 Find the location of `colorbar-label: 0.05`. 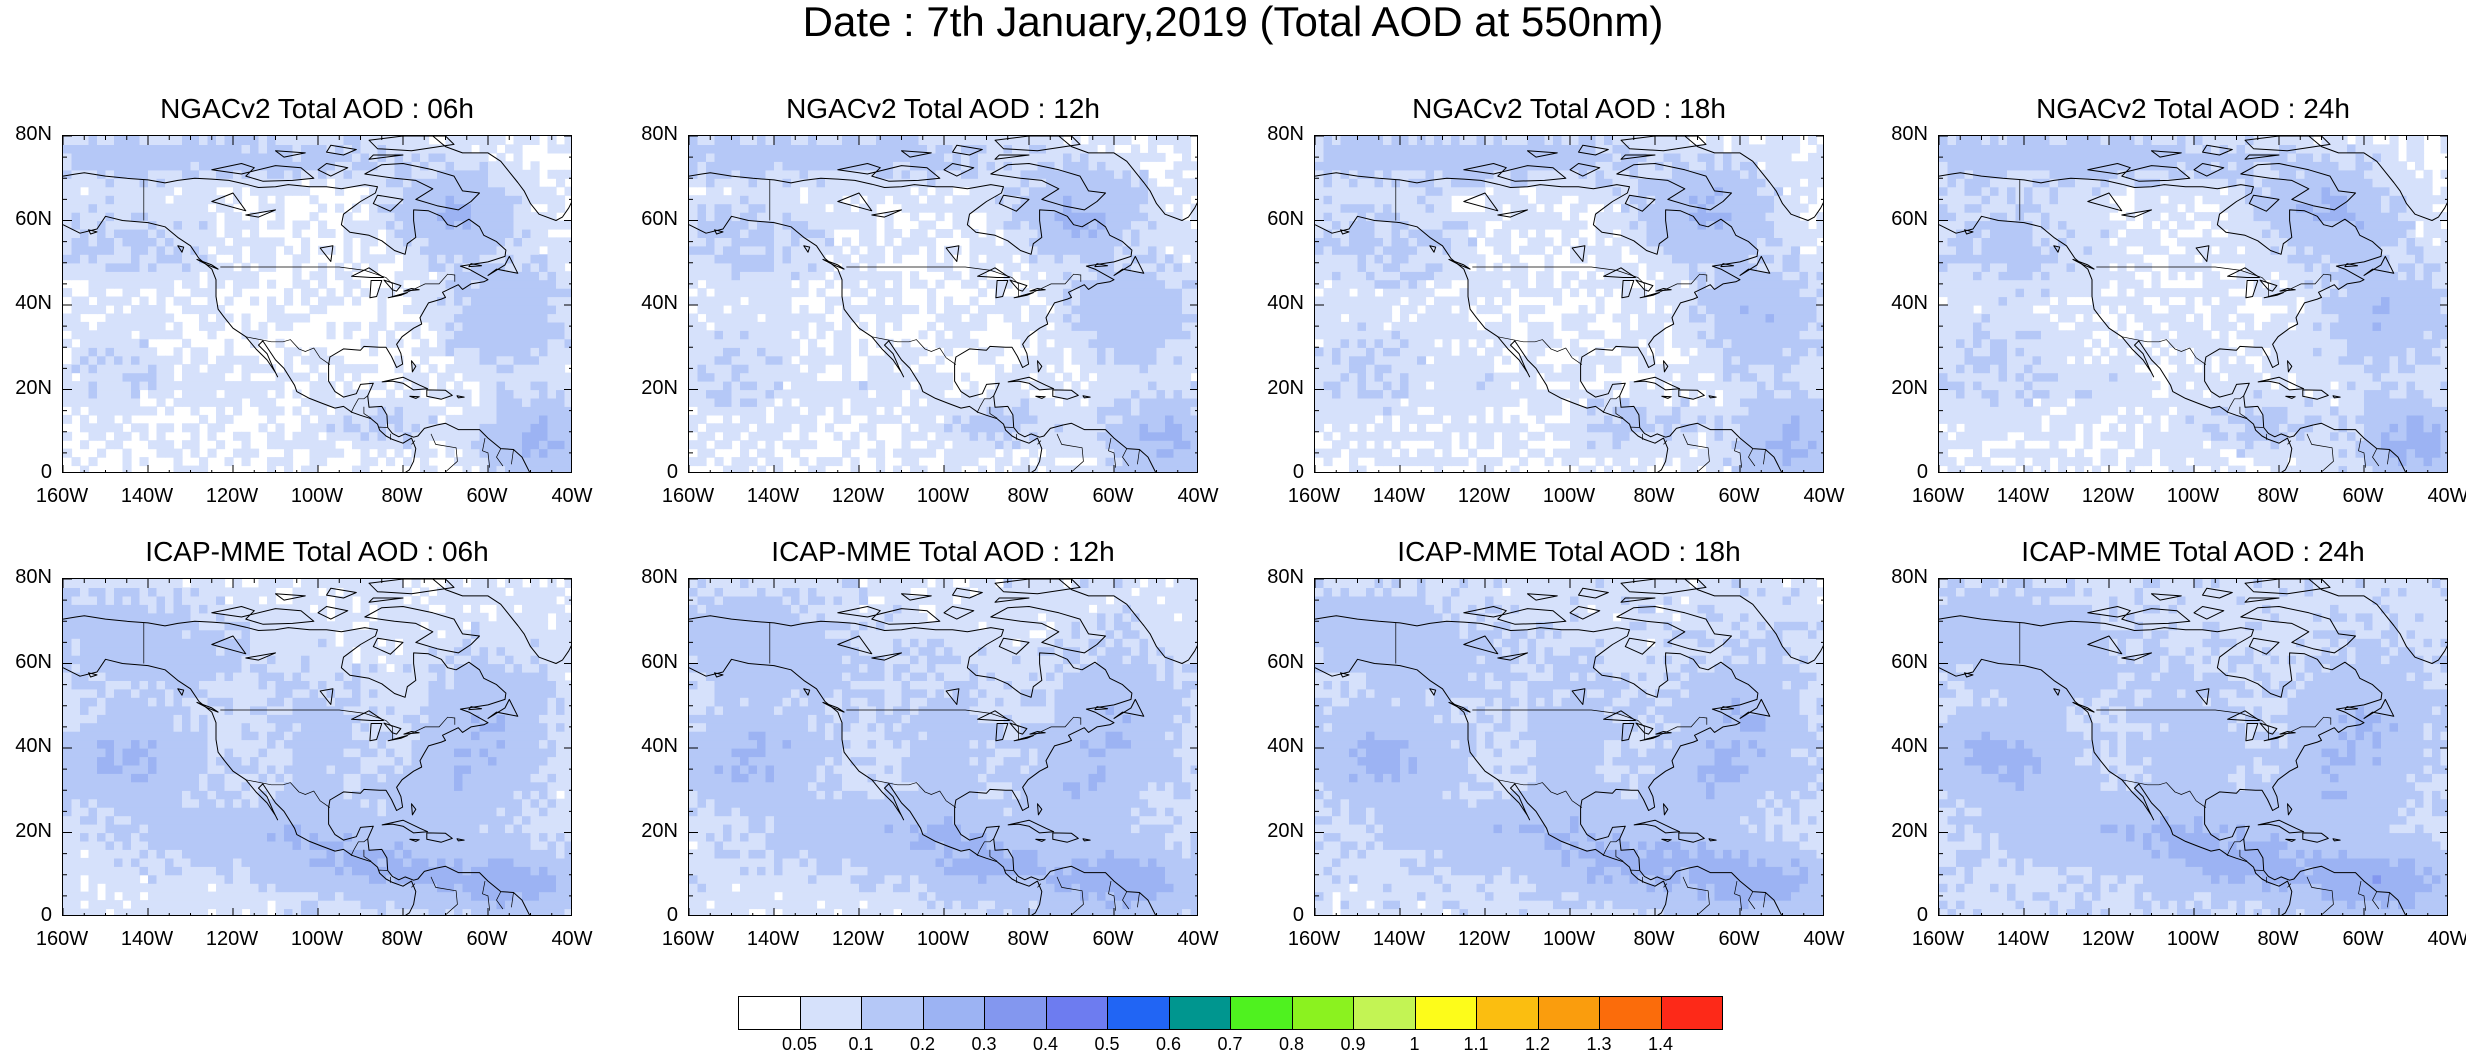

colorbar-label: 0.05 is located at coordinates (799, 1044).